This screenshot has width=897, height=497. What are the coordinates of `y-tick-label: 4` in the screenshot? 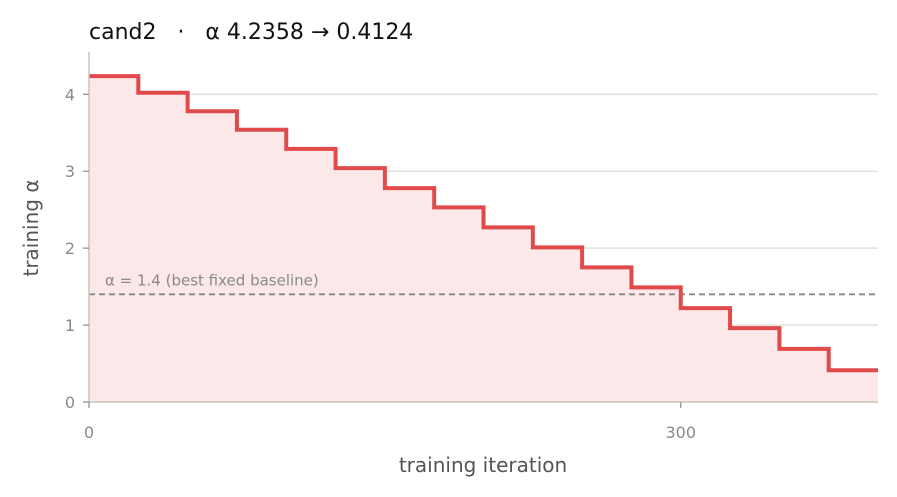 It's located at (70, 94).